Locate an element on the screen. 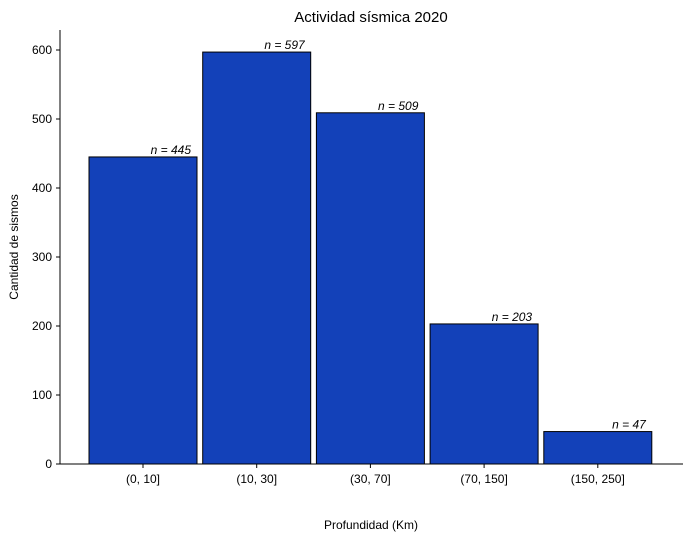 This screenshot has width=690, height=541. chart-title: Actividad sísmica 2020 is located at coordinates (370, 17).